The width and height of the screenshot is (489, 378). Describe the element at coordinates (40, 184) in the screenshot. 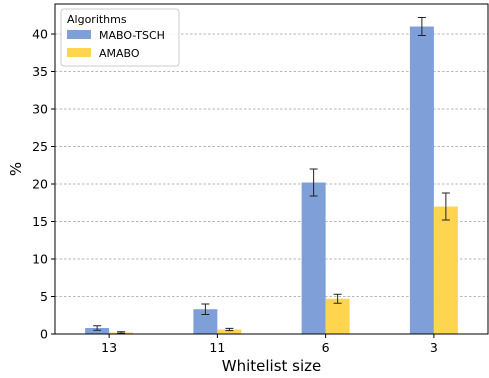

I see `y-tick-label: 20` at that location.